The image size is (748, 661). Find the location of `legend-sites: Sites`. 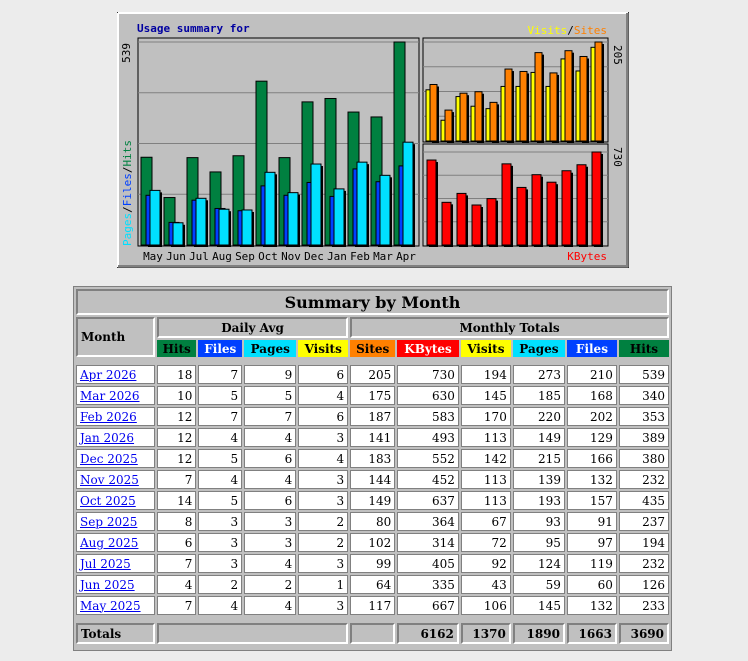

legend-sites: Sites is located at coordinates (590, 30).